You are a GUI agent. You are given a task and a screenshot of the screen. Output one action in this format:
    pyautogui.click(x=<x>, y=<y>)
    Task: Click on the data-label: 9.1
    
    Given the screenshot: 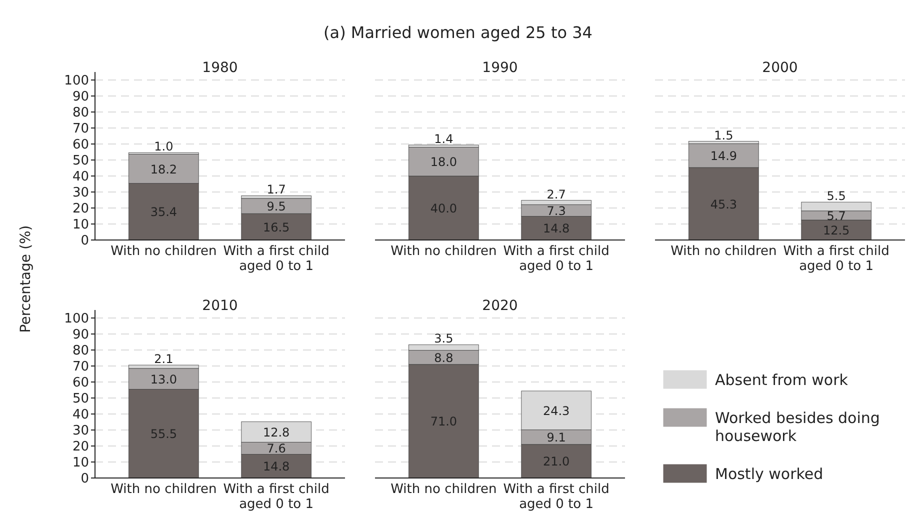 What is the action you would take?
    pyautogui.click(x=556, y=437)
    